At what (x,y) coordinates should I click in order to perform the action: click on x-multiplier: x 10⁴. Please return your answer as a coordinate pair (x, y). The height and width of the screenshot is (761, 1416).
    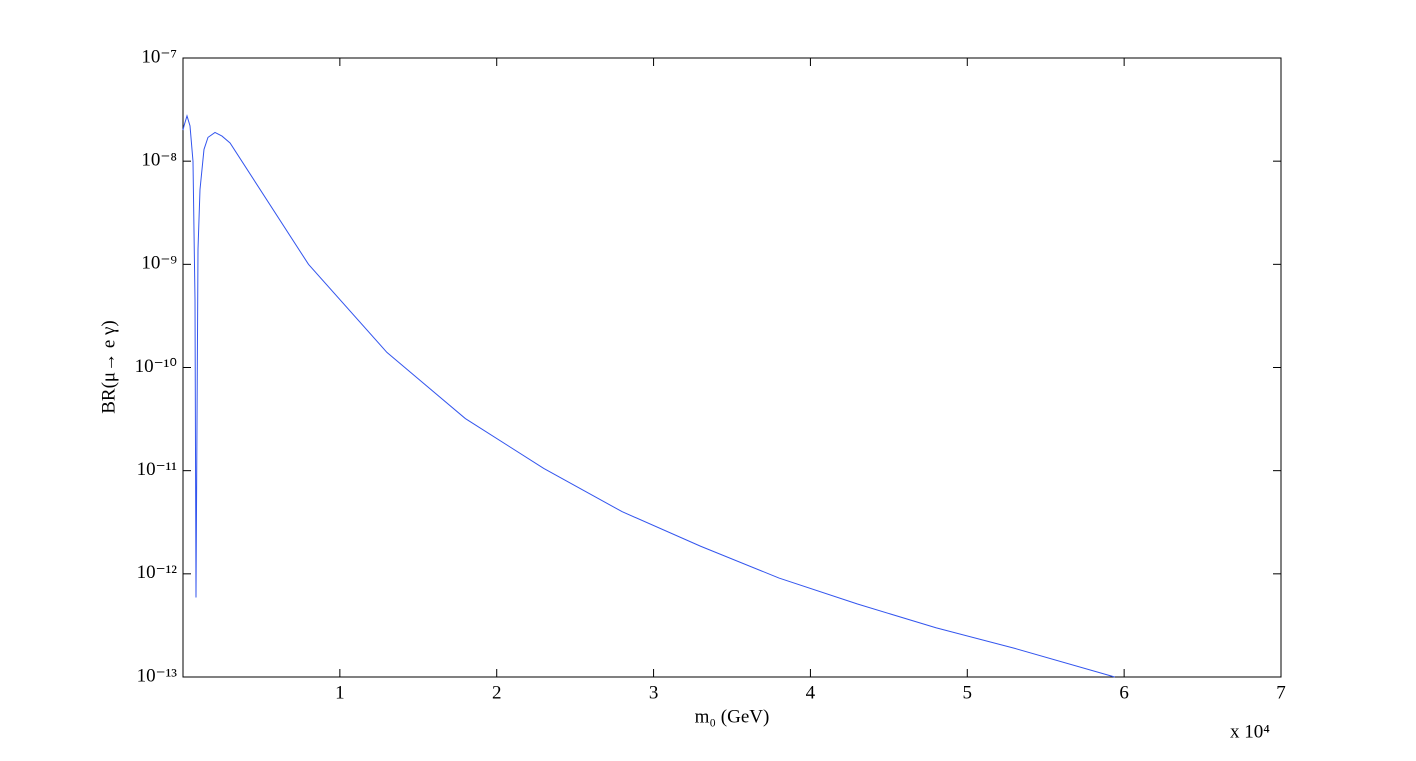
    Looking at the image, I should click on (1250, 731).